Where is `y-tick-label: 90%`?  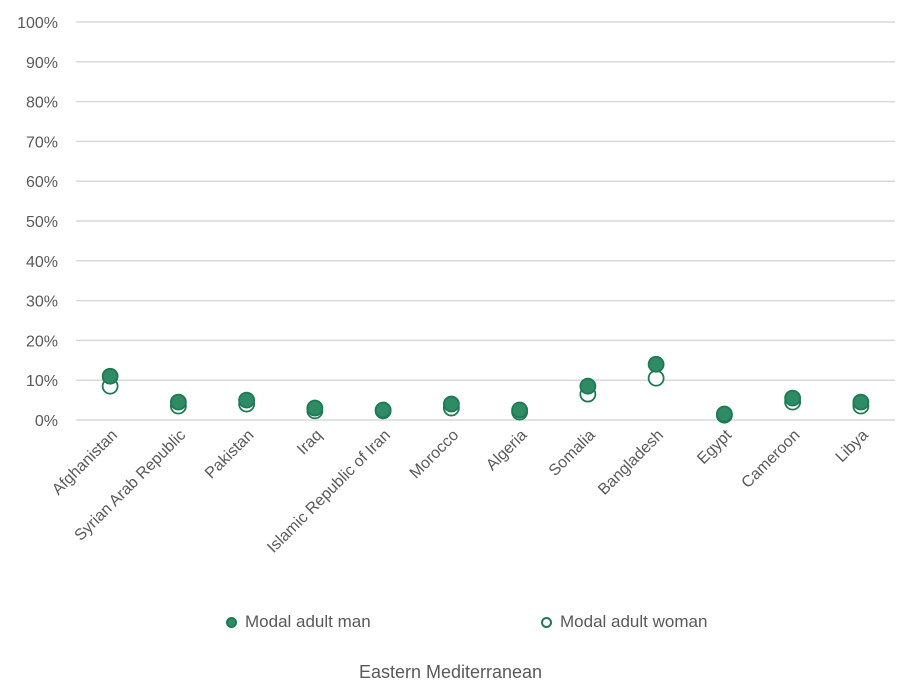 y-tick-label: 90% is located at coordinates (42, 63).